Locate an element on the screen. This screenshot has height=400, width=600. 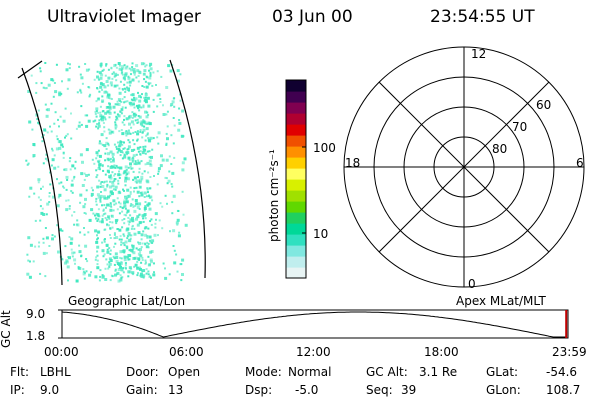
lat-label-80: 80 is located at coordinates (500, 149).